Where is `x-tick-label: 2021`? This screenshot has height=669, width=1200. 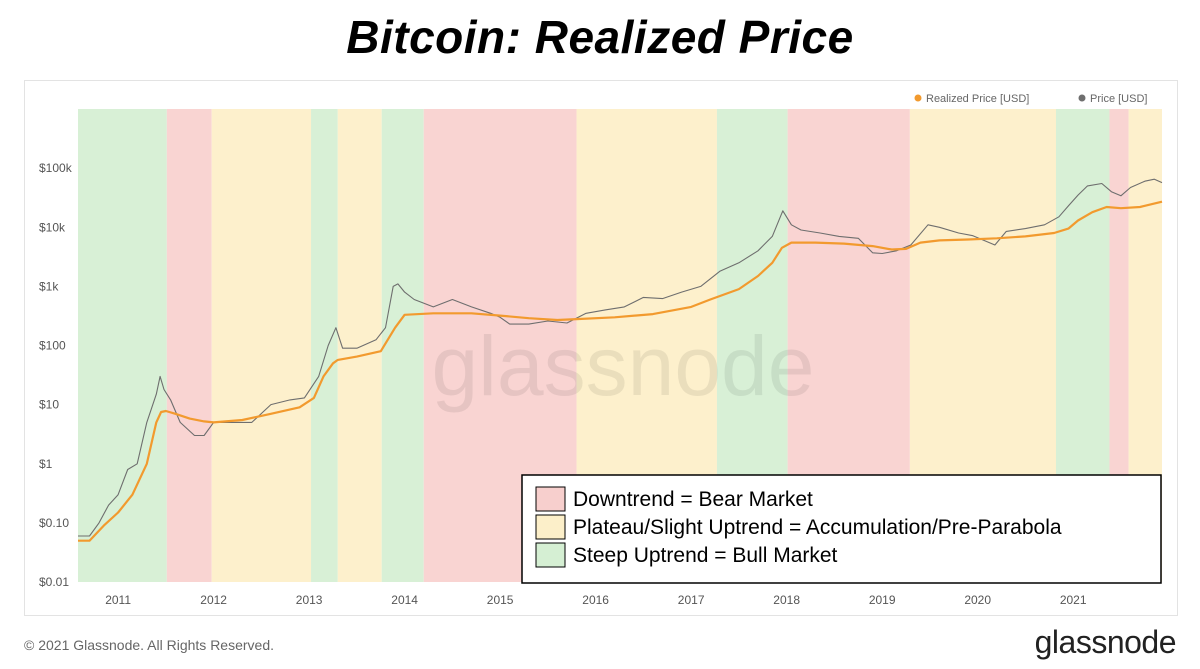
x-tick-label: 2021 is located at coordinates (1073, 600).